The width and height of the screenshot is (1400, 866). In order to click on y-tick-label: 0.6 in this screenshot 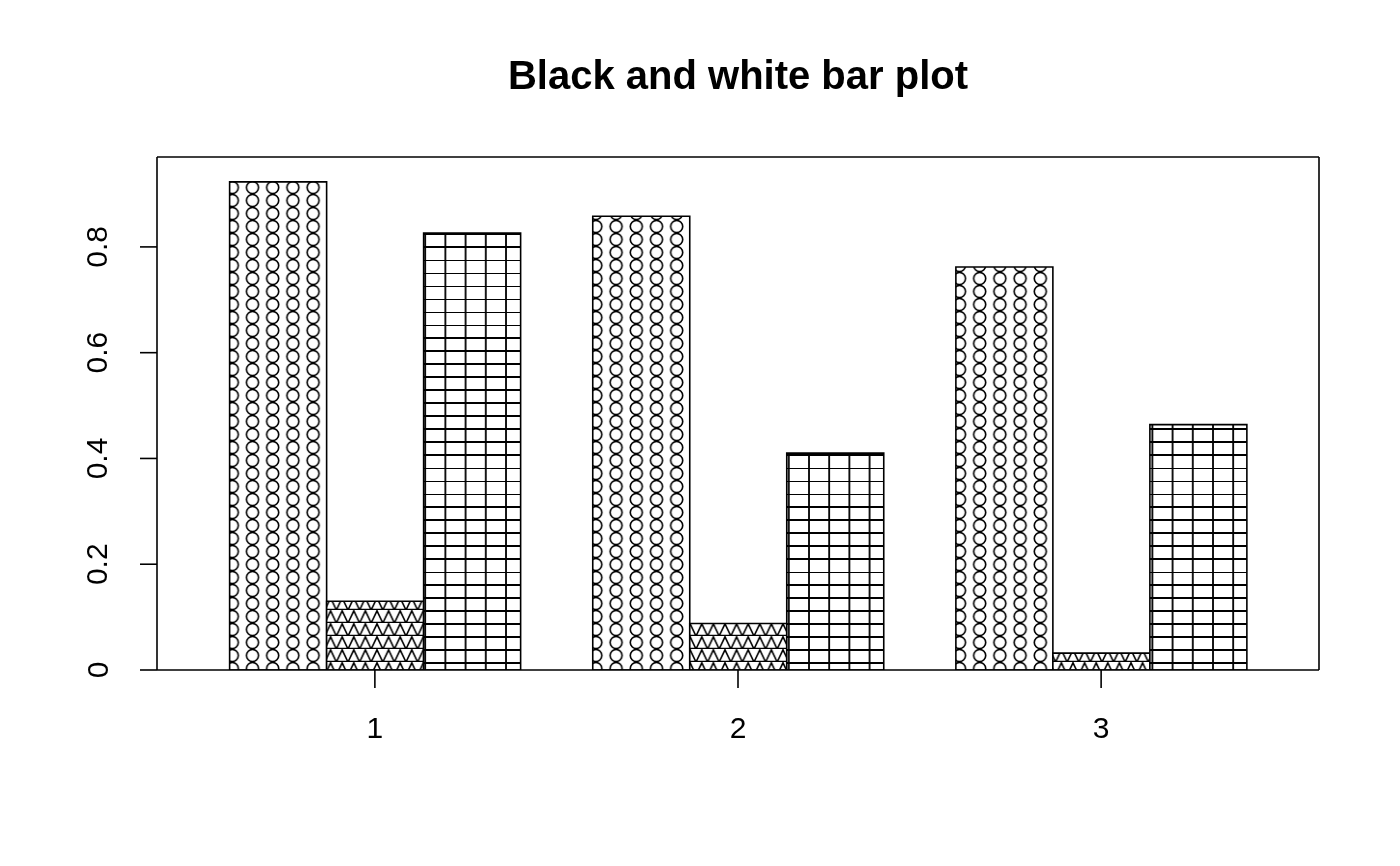, I will do `click(97, 352)`.